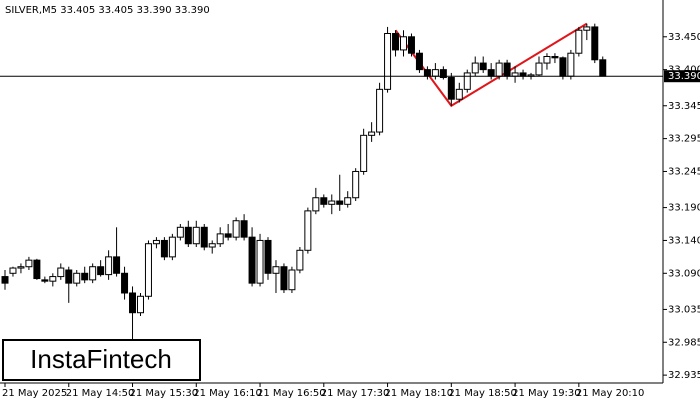 This screenshot has width=700, height=400. What do you see at coordinates (546, 393) in the screenshot?
I see `x-tick-label: 21 May 19:30` at bounding box center [546, 393].